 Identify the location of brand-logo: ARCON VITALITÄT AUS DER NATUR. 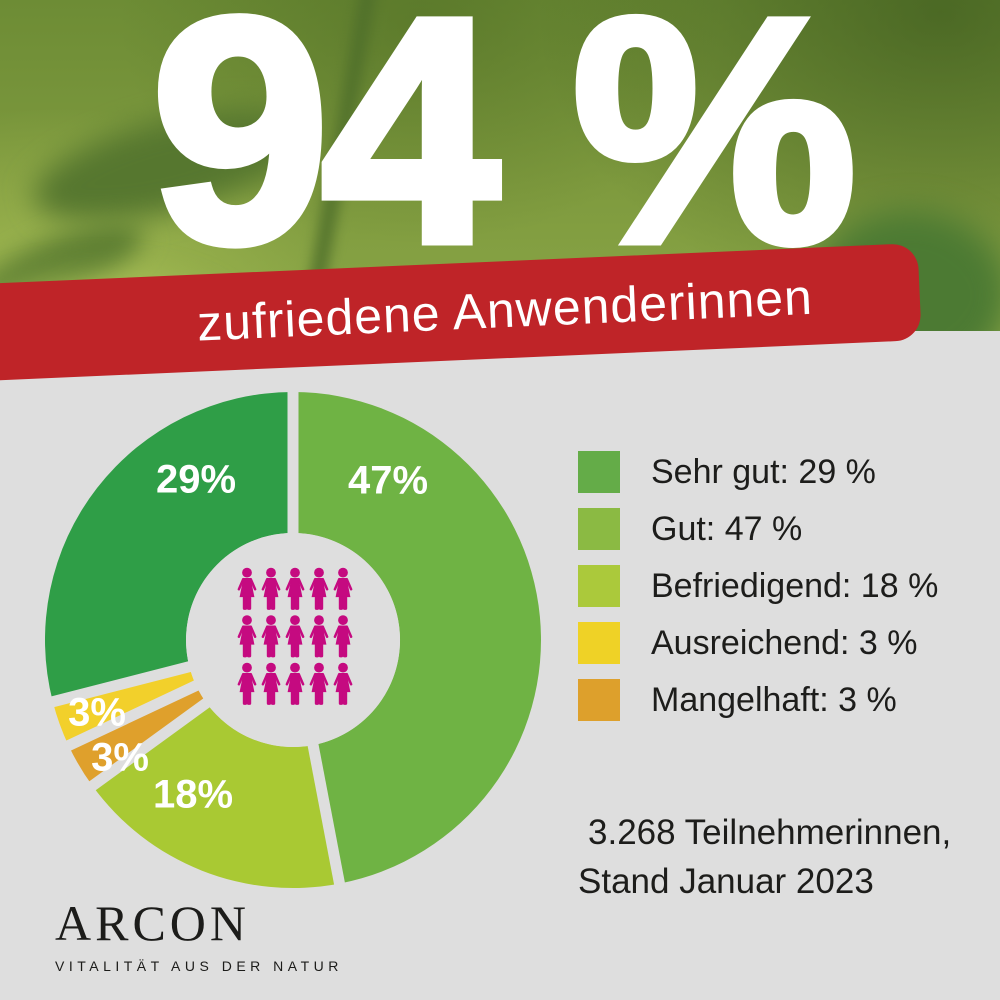
(199, 936).